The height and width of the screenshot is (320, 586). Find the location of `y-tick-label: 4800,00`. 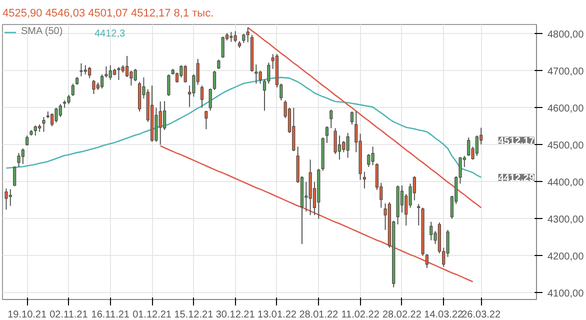

y-tick-label: 4800,00 is located at coordinates (566, 34).